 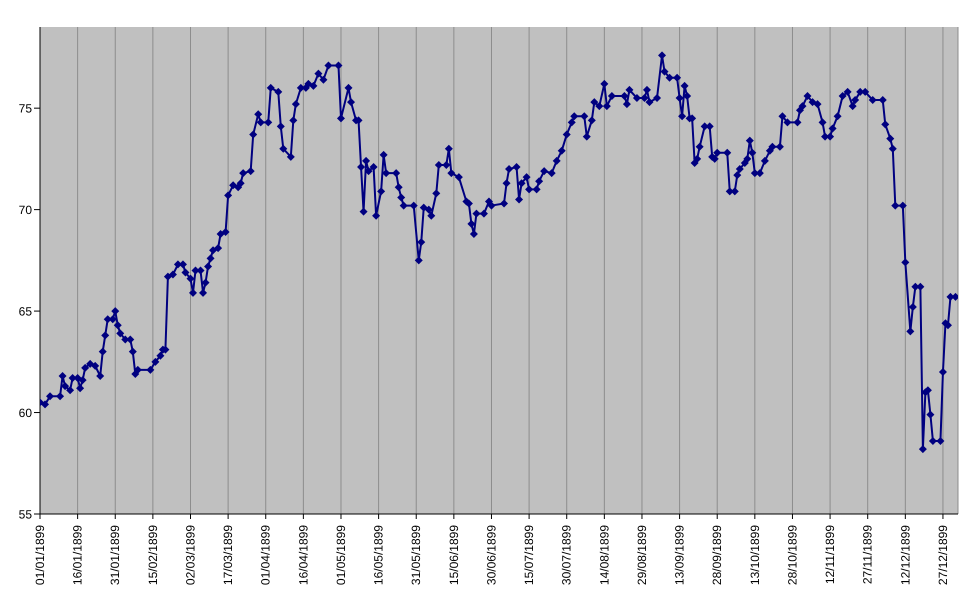 I want to click on x-tick-label: 01/01/1899, so click(x=40, y=555).